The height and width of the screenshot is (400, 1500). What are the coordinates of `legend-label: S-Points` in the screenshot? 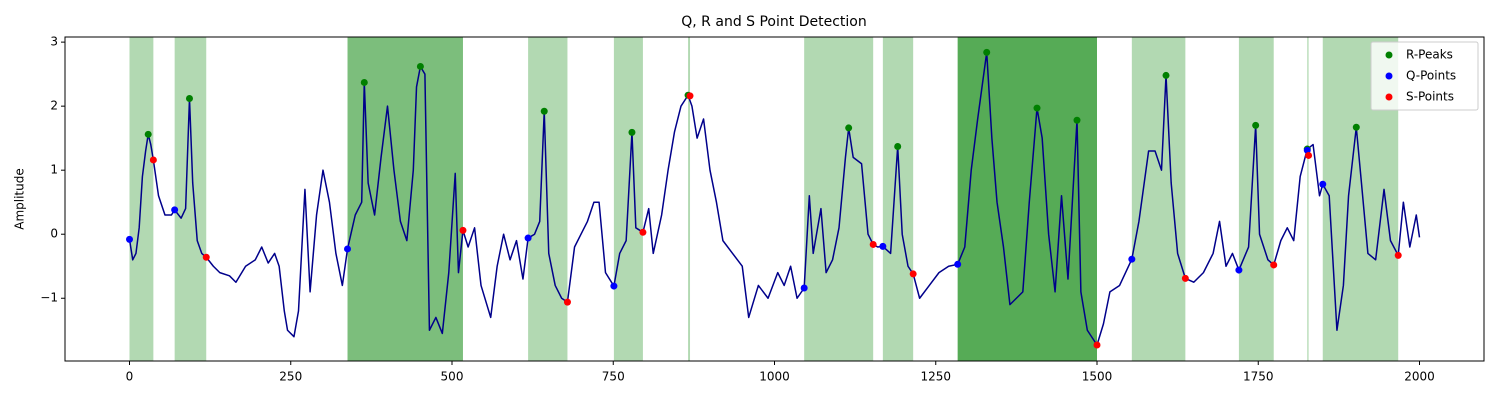 It's located at (1430, 97).